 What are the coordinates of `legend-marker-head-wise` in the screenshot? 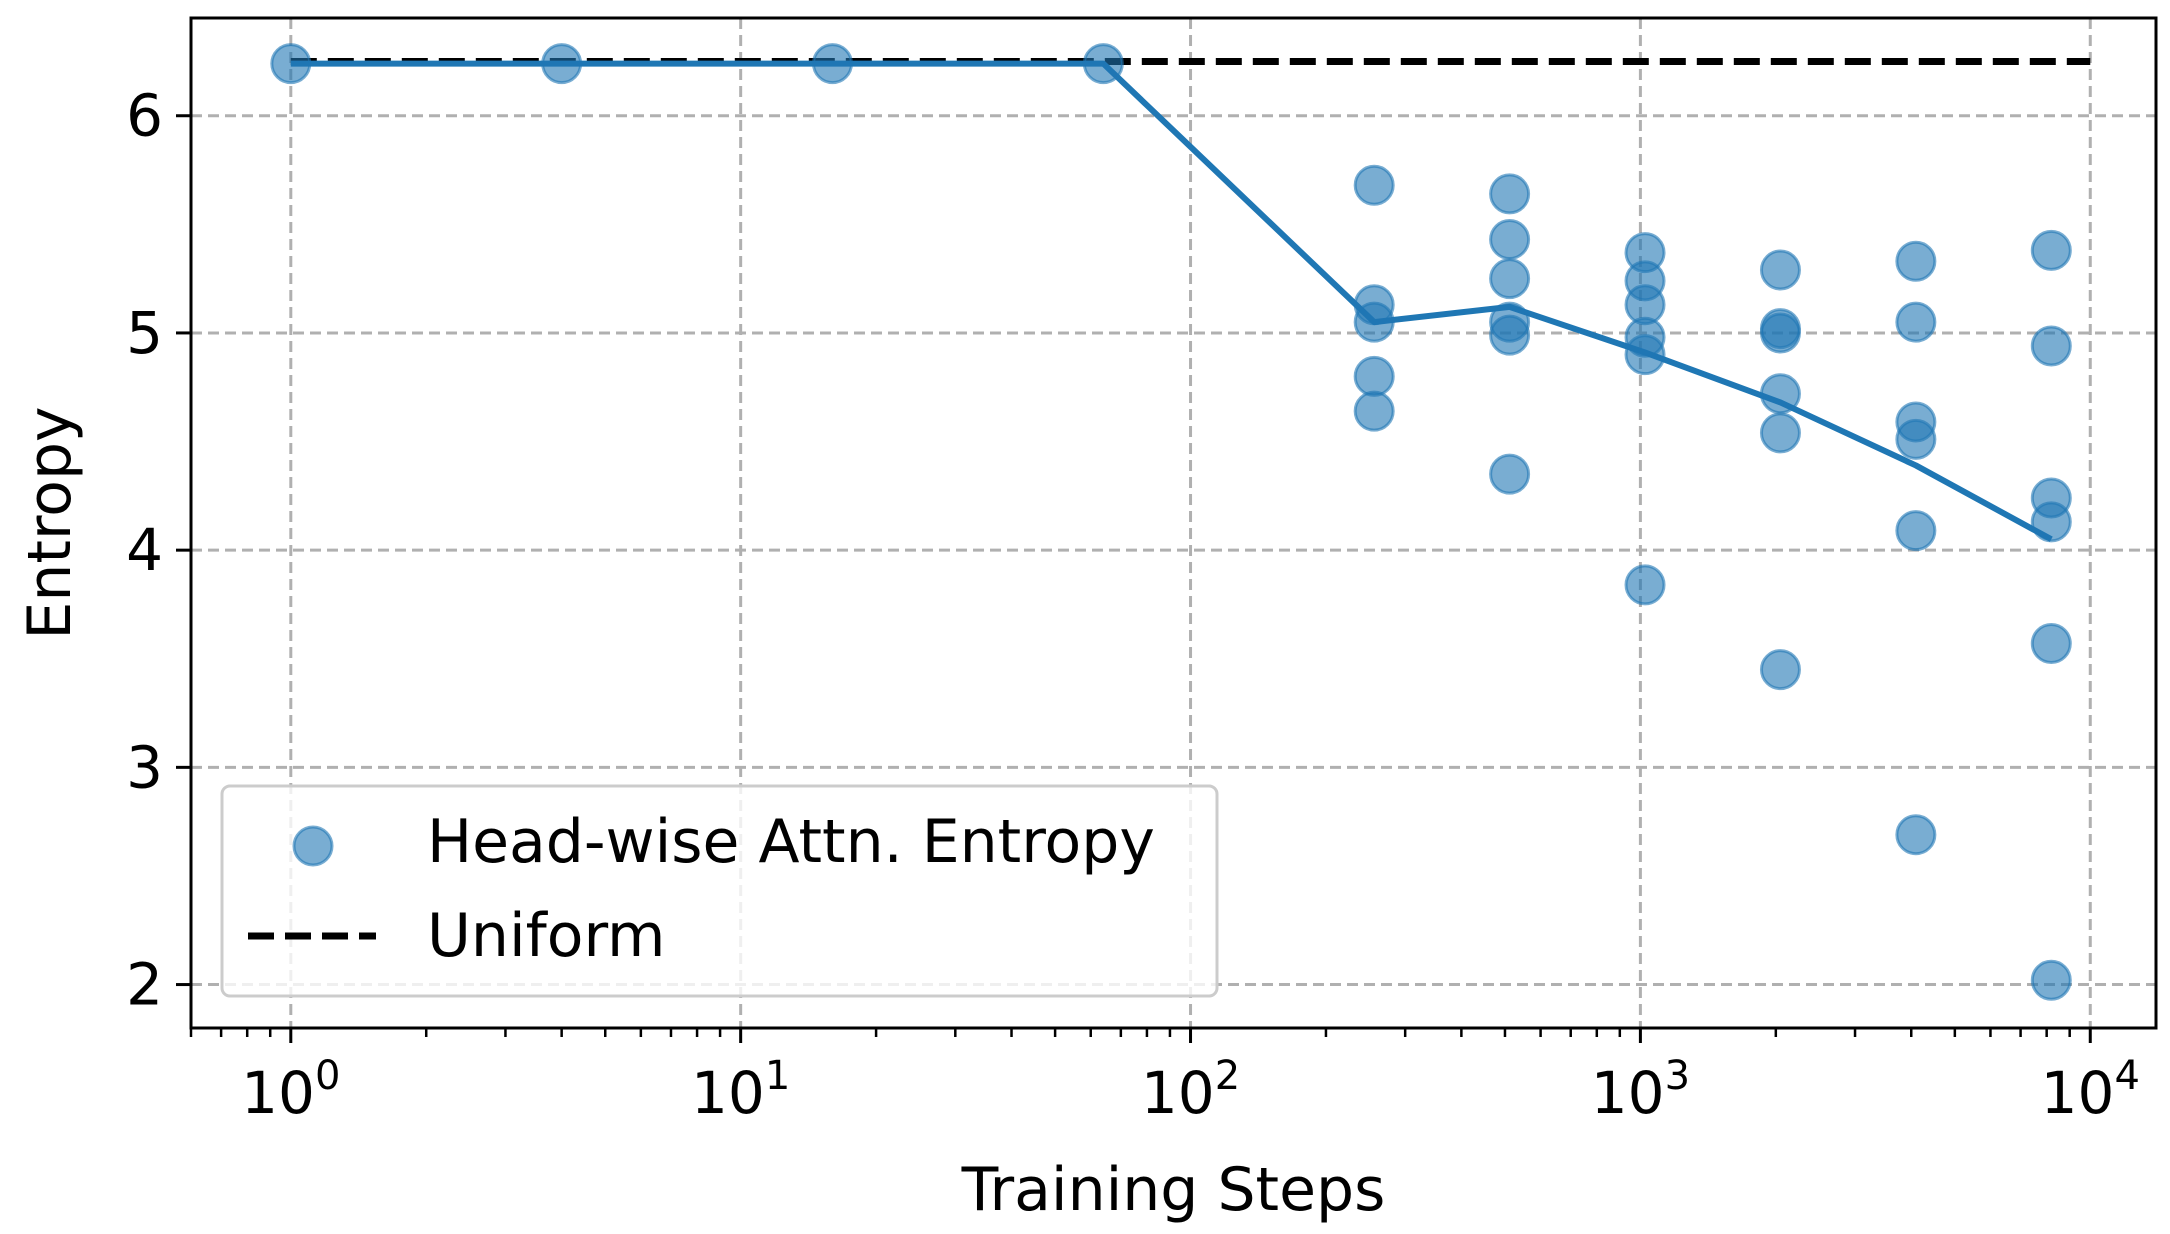 It's located at (313, 846).